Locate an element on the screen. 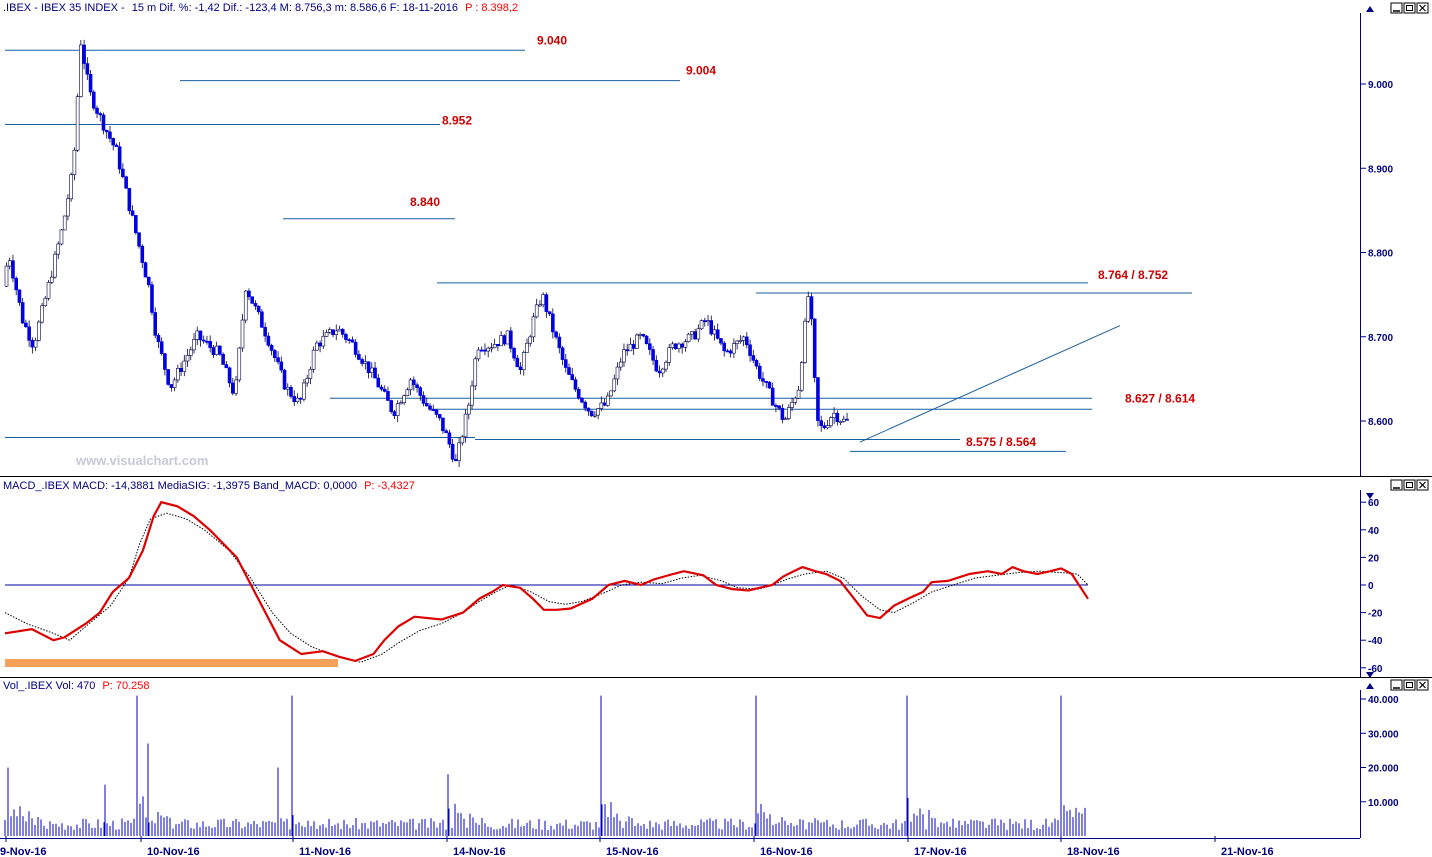 Image resolution: width=1432 pixels, height=857 pixels. macd-header-p: P: -3,4327 is located at coordinates (389, 486).